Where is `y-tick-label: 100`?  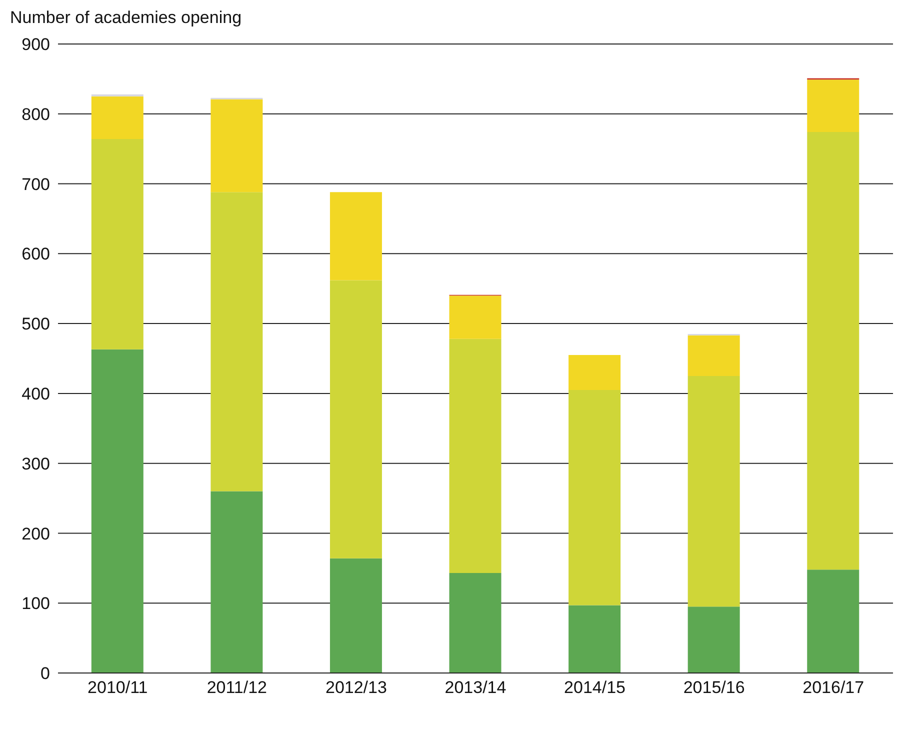
y-tick-label: 100 is located at coordinates (36, 604).